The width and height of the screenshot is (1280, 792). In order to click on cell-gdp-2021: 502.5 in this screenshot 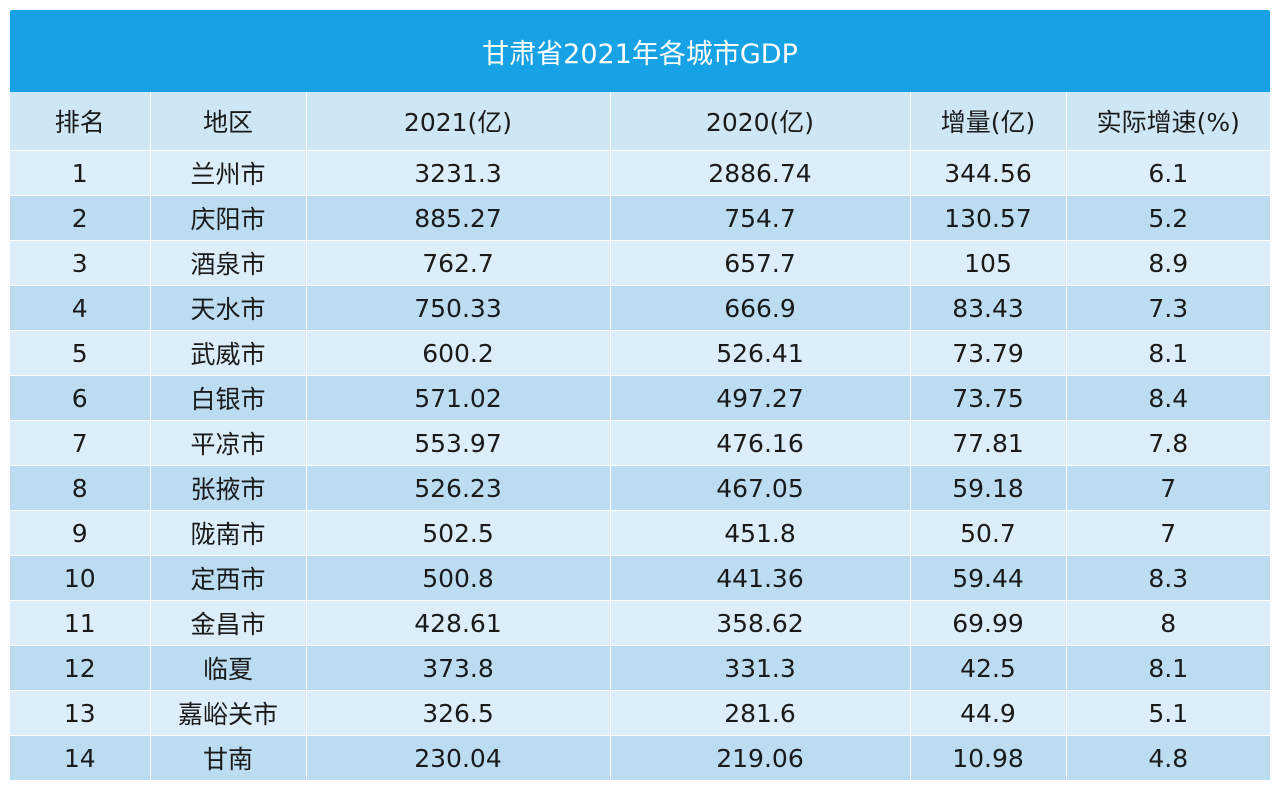, I will do `click(458, 533)`.